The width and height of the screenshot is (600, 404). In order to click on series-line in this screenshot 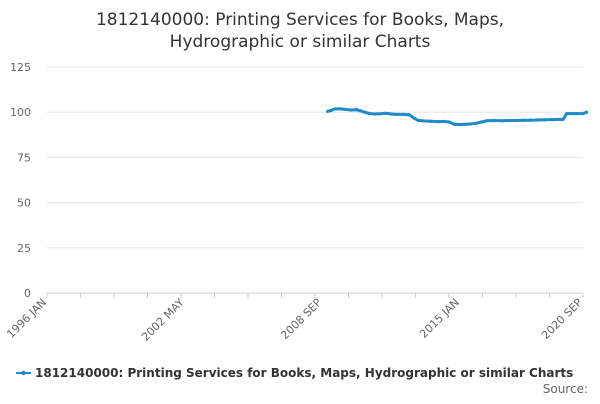, I will do `click(457, 116)`.